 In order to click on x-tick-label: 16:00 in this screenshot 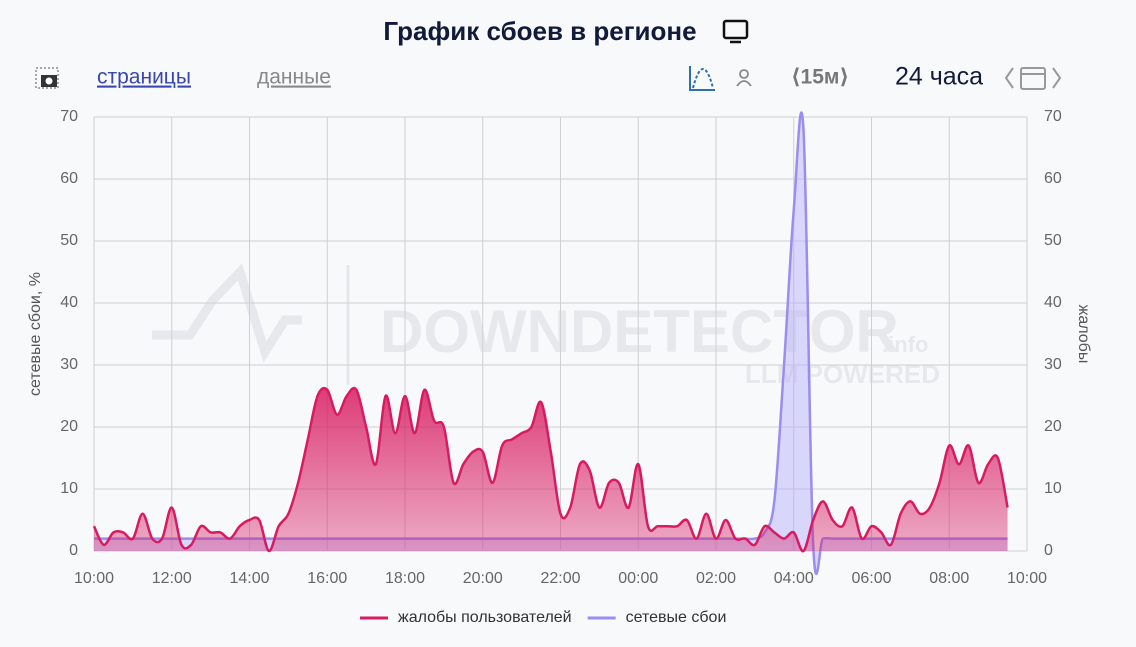, I will do `click(327, 578)`.